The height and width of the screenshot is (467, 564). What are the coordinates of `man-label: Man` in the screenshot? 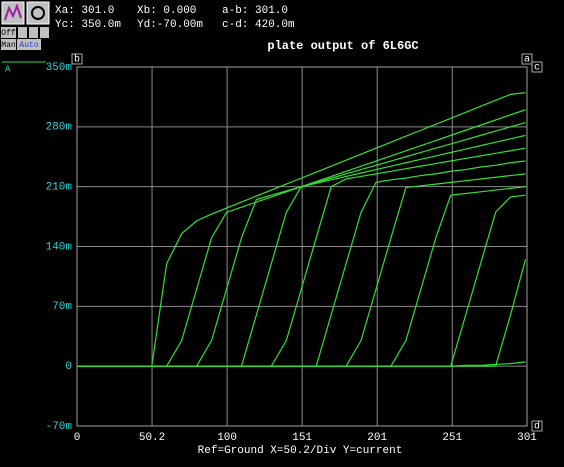 It's located at (8, 45).